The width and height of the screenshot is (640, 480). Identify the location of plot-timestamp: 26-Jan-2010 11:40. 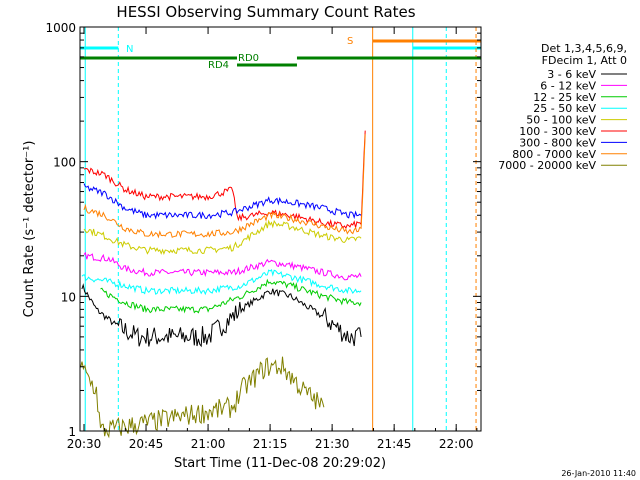
(598, 473).